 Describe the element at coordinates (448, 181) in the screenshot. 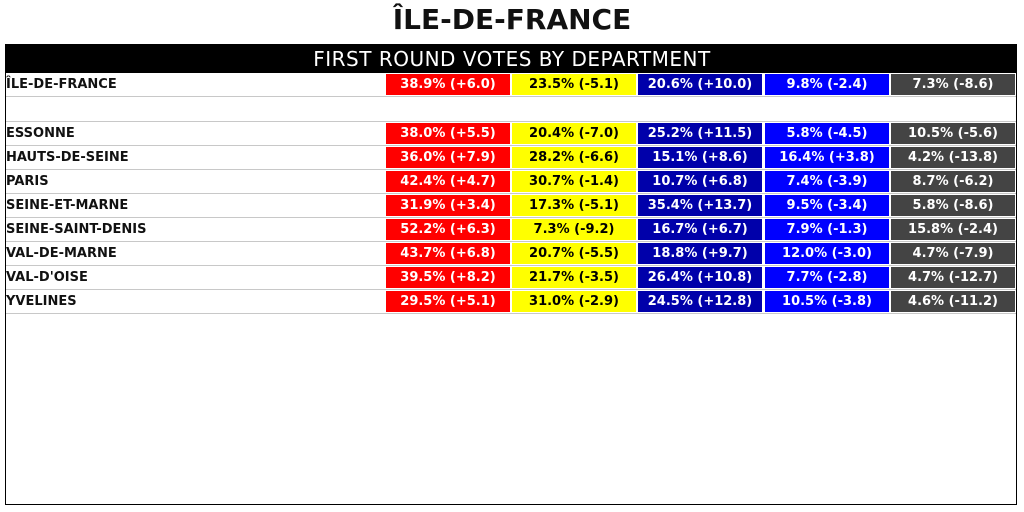

I see `vote-cell-col1: 42.4% (+4.7)` at that location.